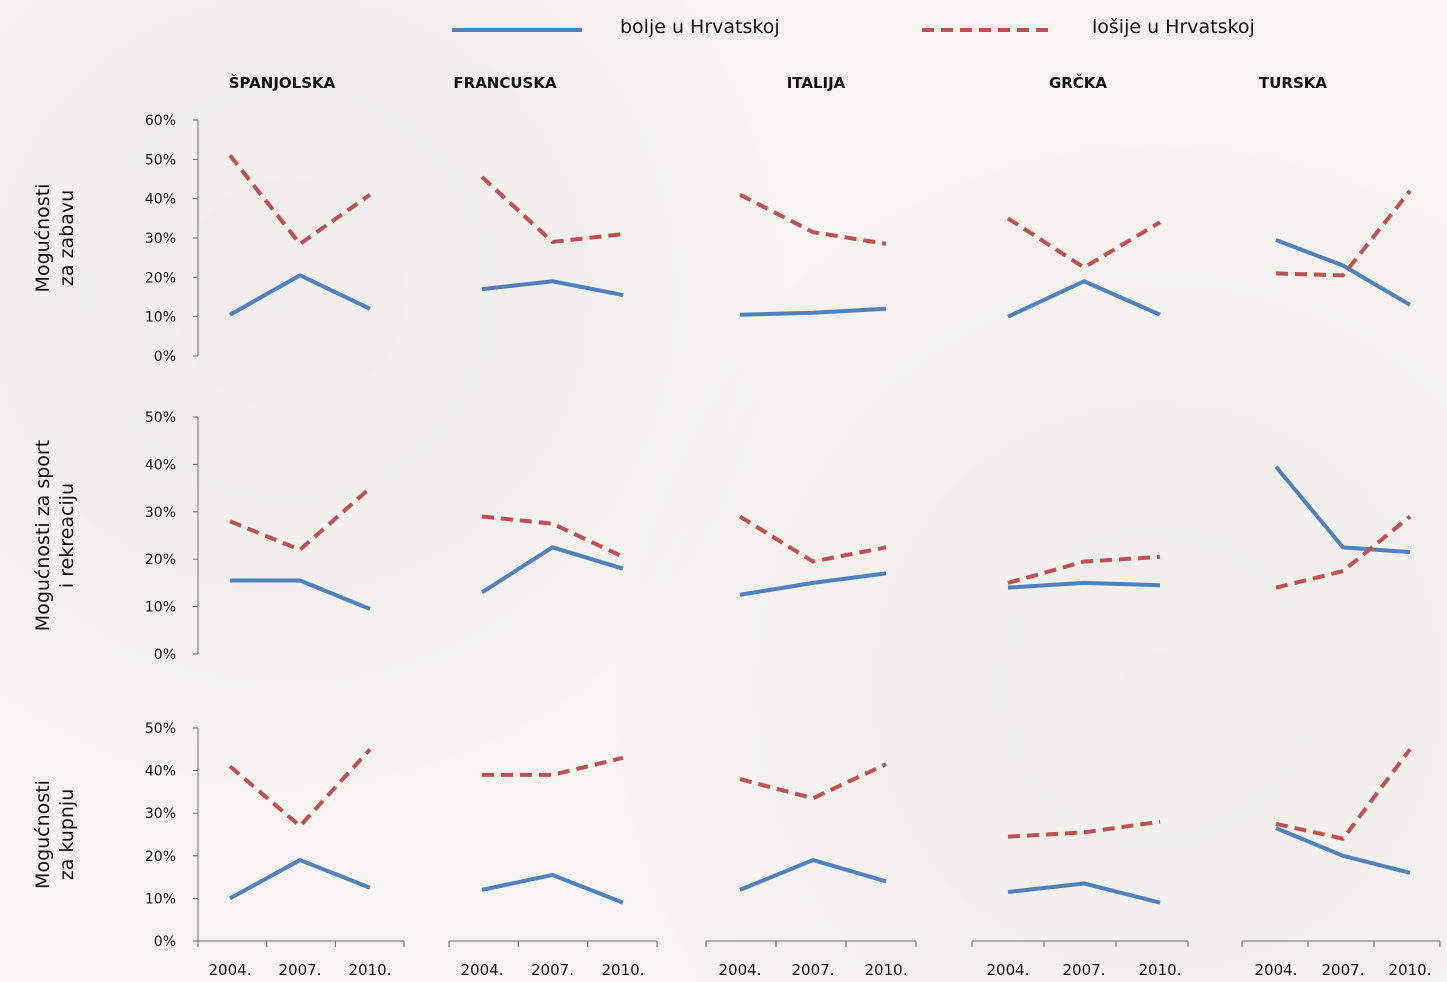  I want to click on legend: bolje u Hrvatskoj lošije u Hrvatskoj, so click(853, 27).